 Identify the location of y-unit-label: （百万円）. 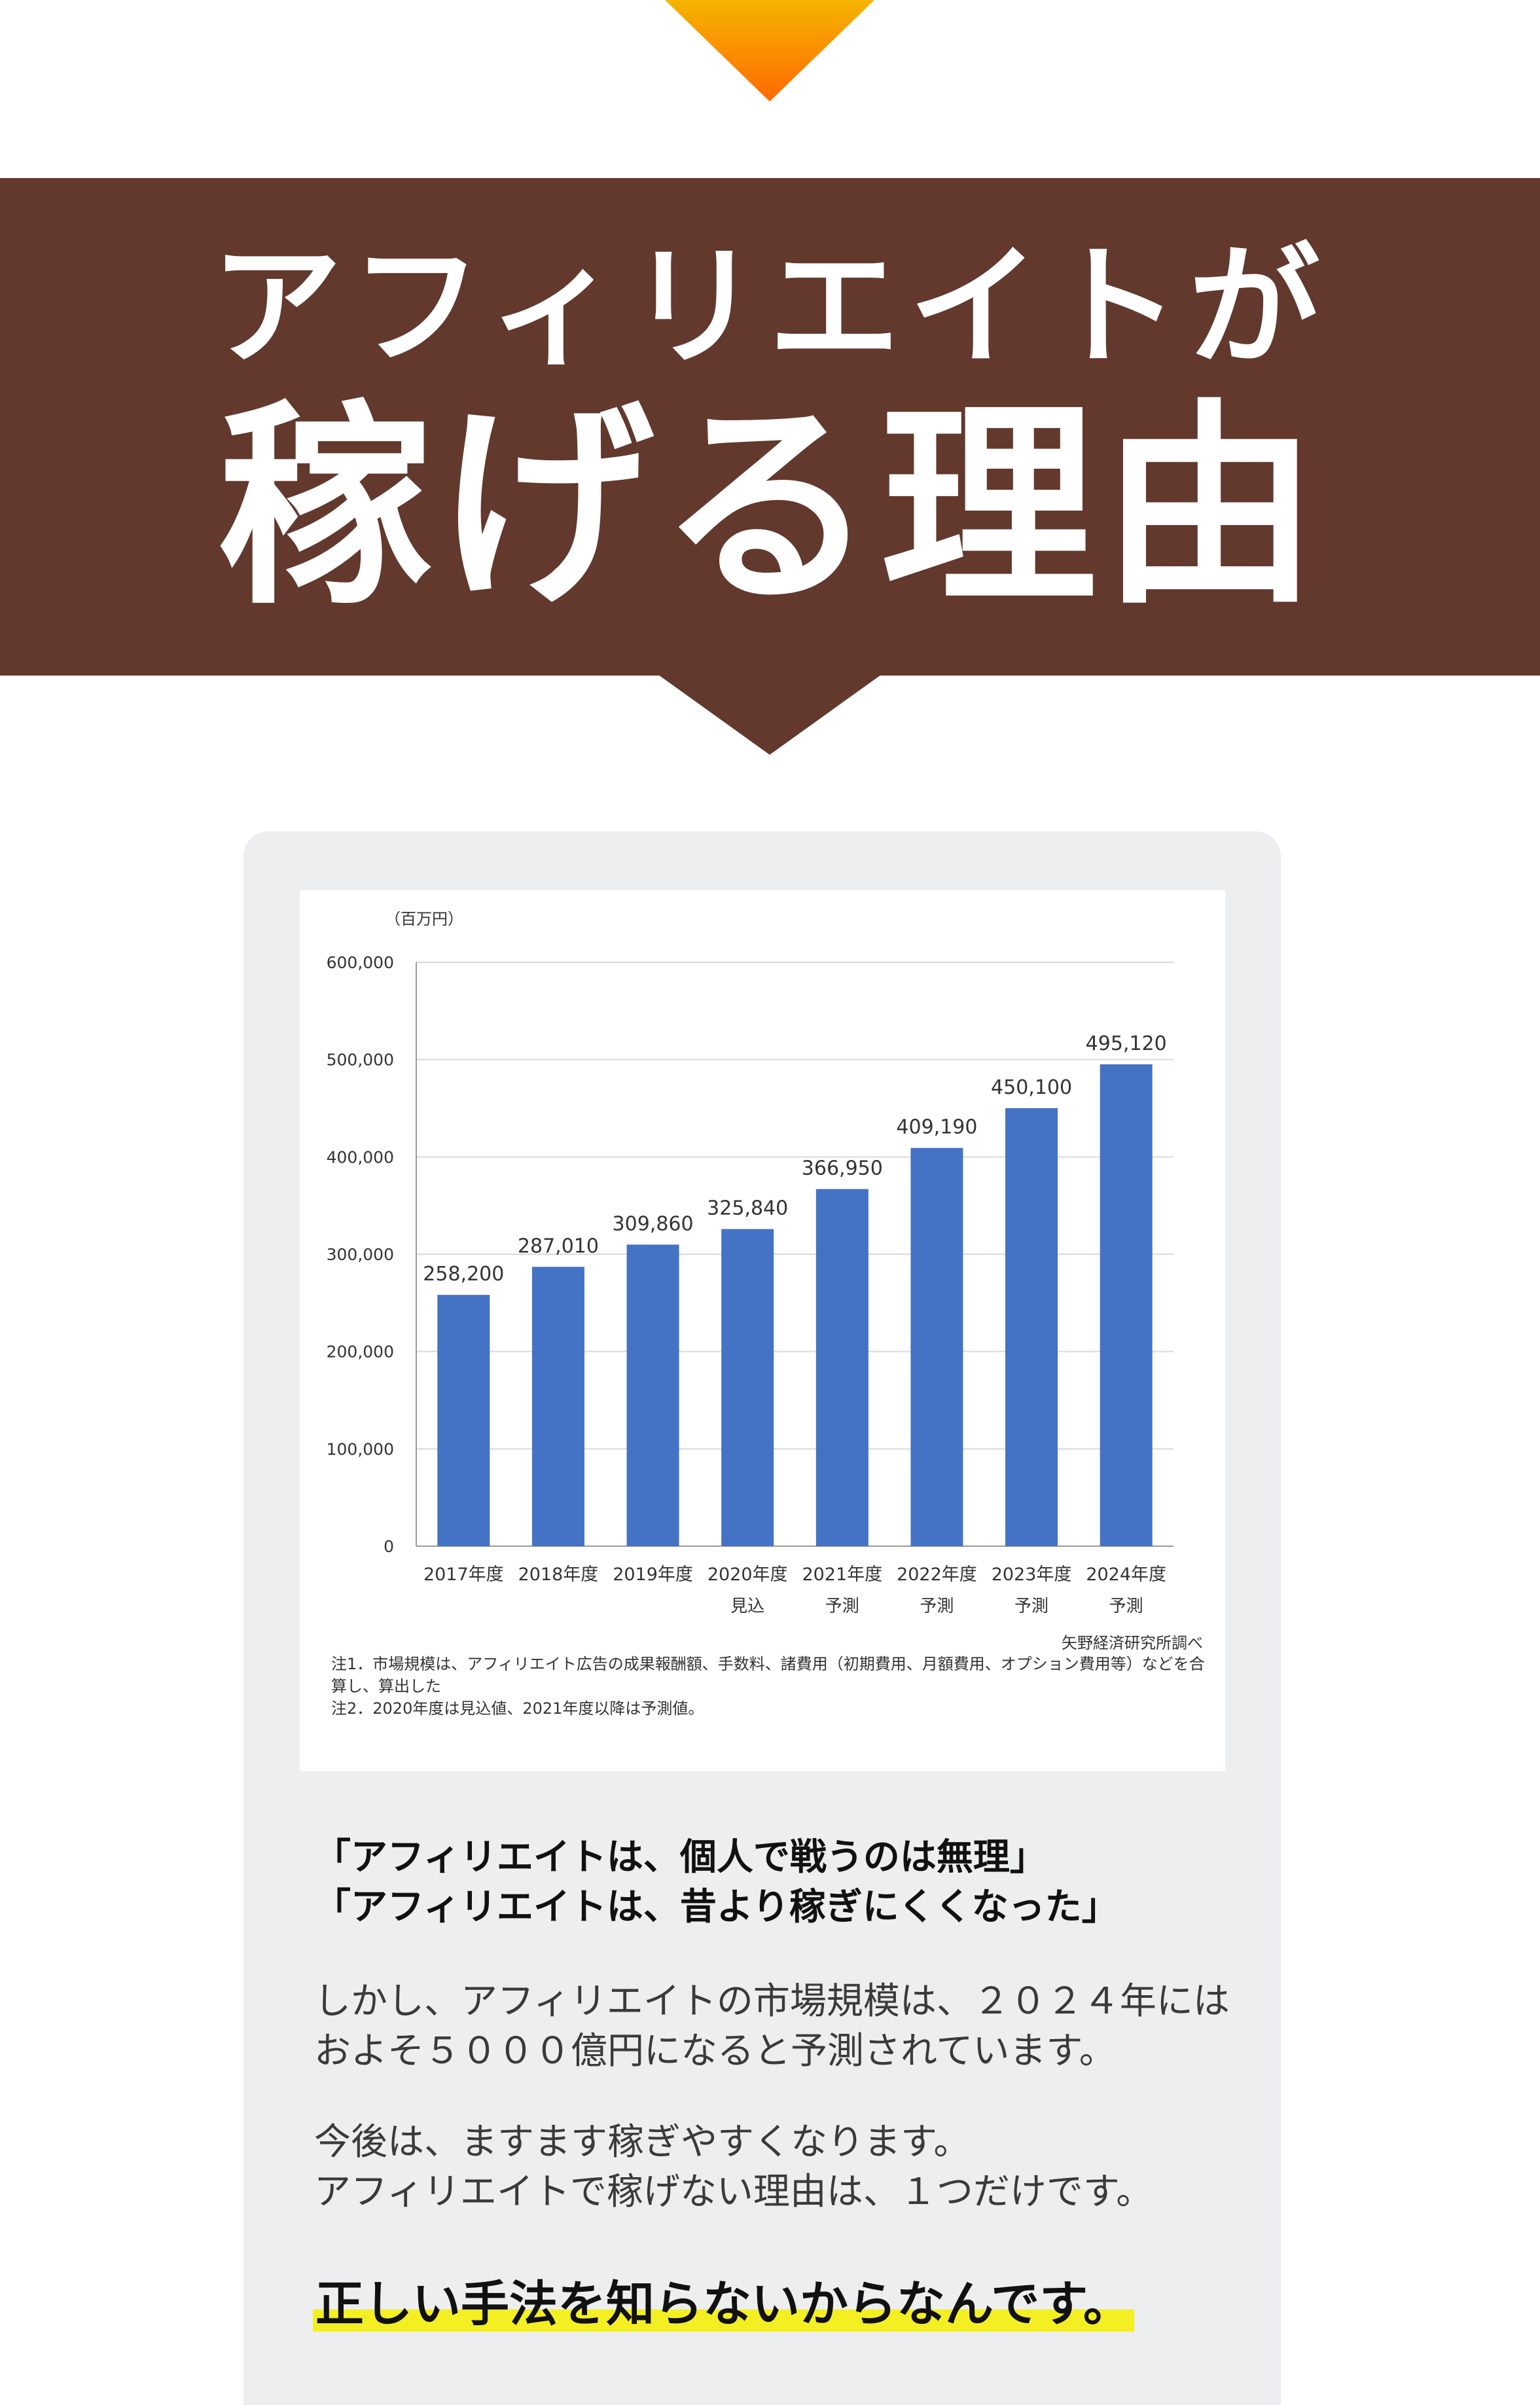
(424, 919).